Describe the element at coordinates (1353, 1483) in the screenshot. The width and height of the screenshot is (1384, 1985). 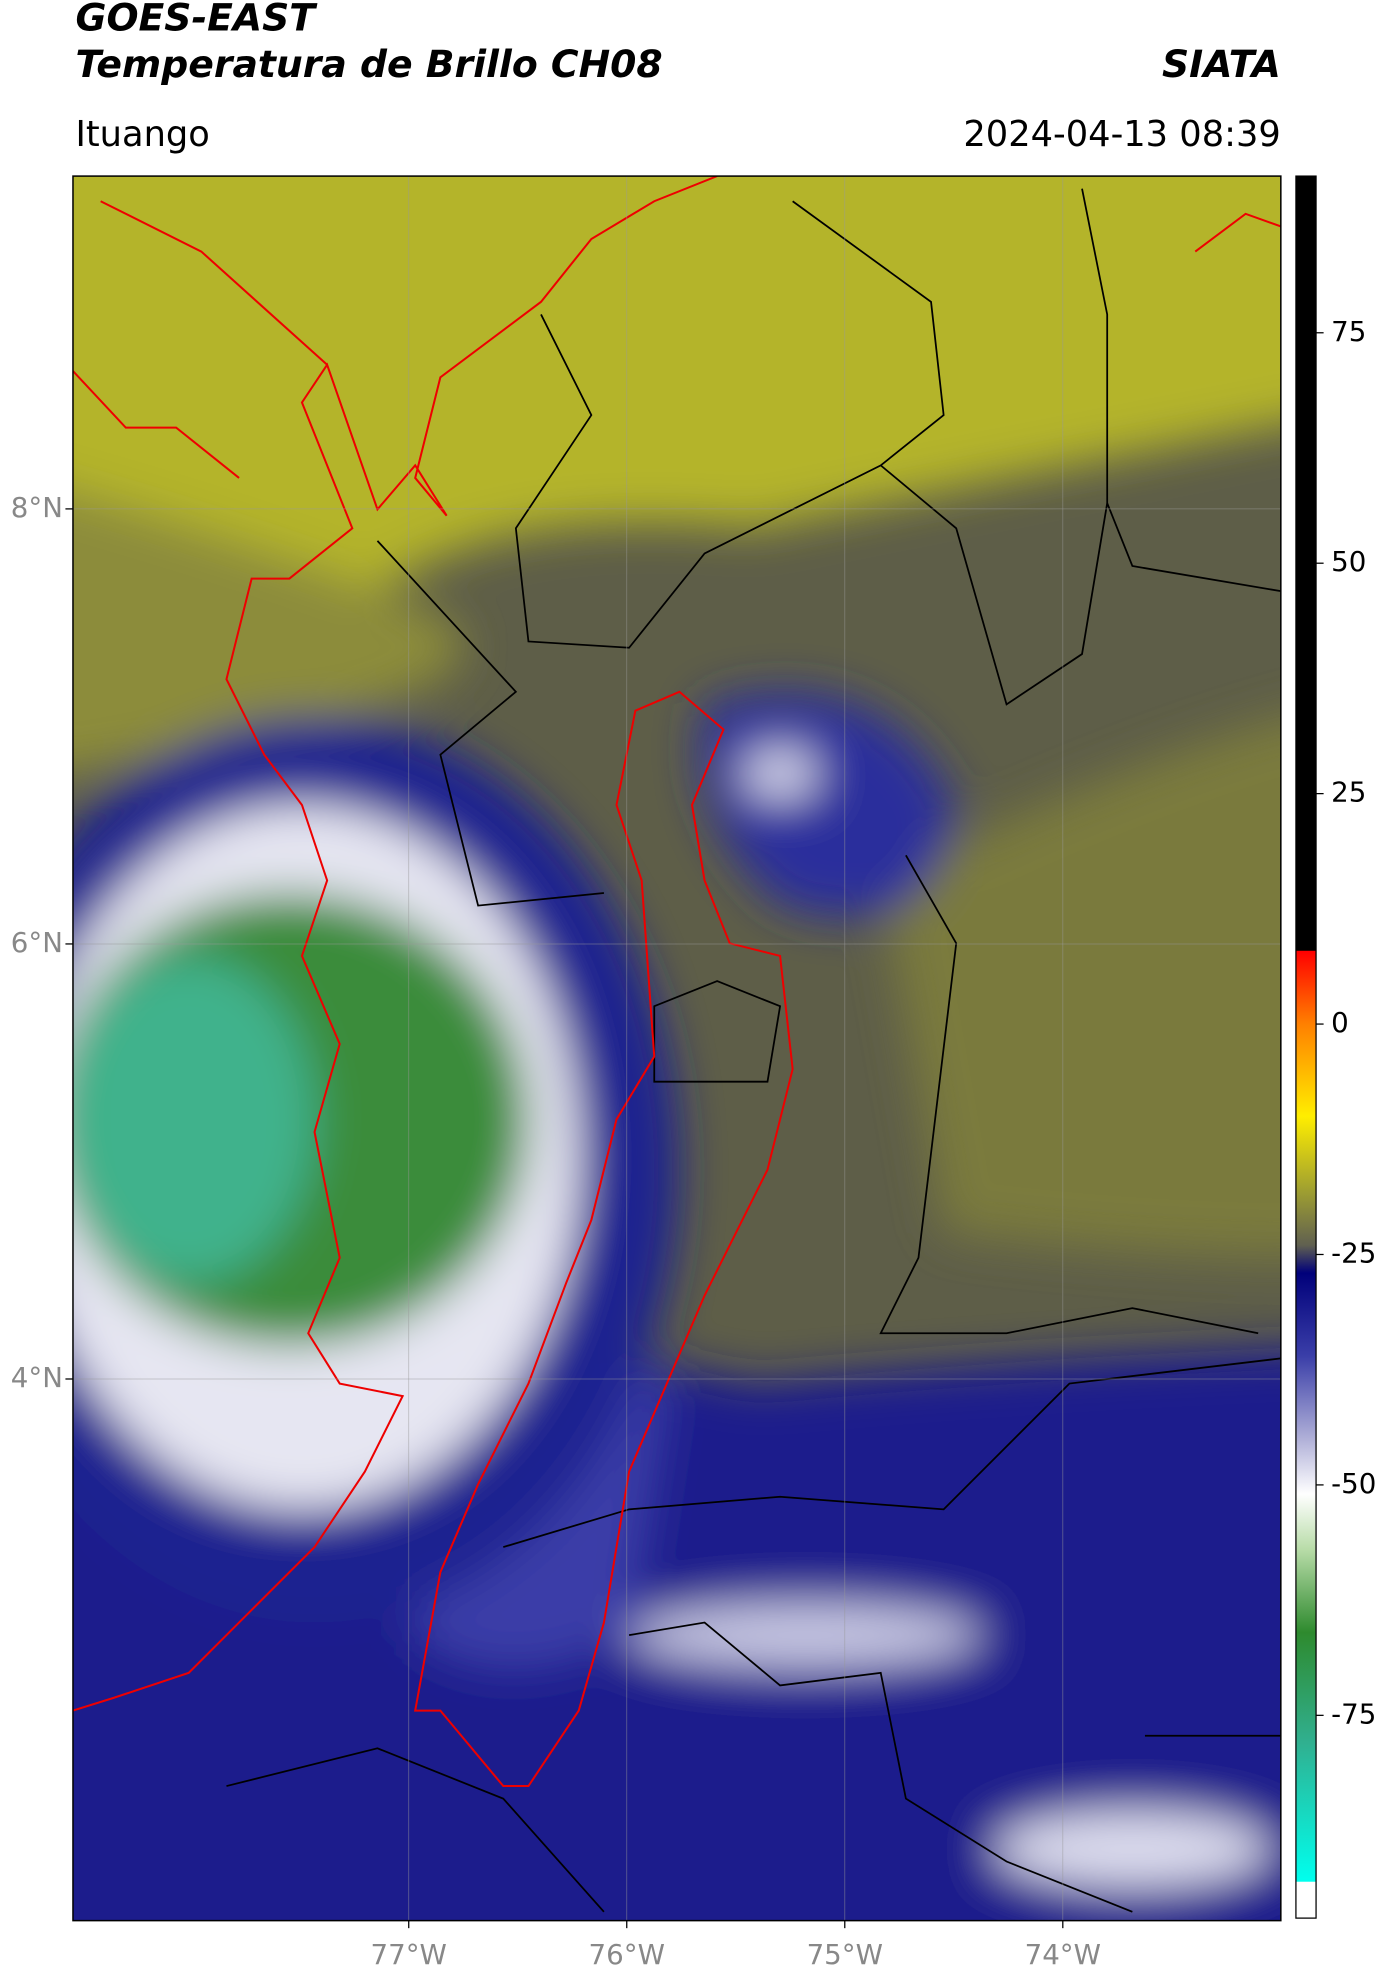
I see `colorbar-tick-label: -50` at that location.